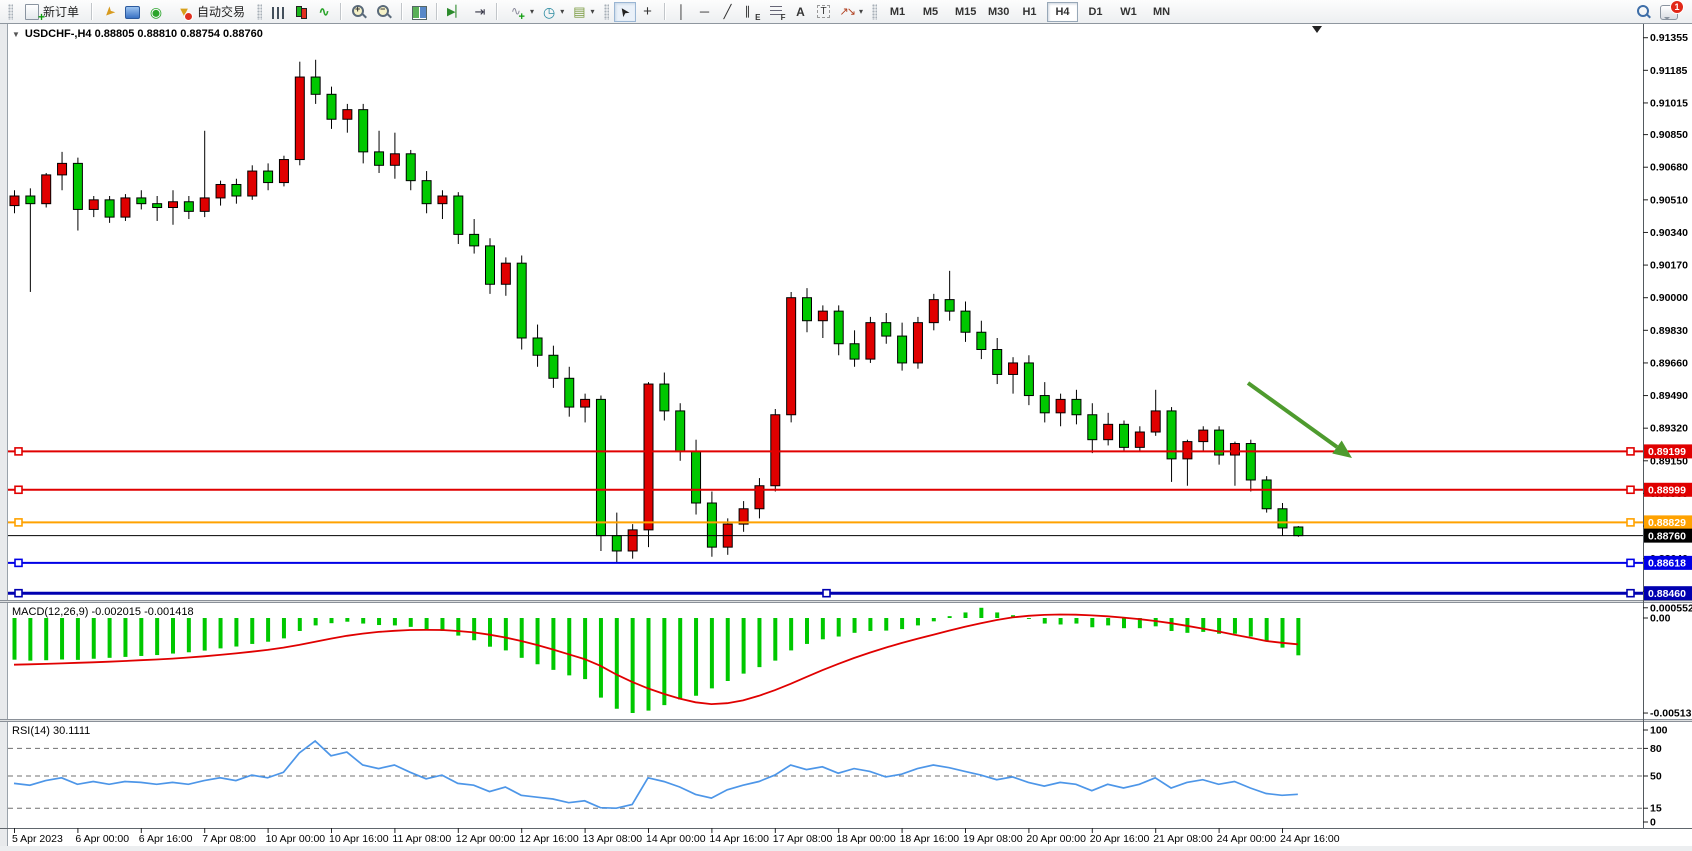 The width and height of the screenshot is (1692, 851). Describe the element at coordinates (324, 12) in the screenshot. I see `line-chart-button: ∿` at that location.